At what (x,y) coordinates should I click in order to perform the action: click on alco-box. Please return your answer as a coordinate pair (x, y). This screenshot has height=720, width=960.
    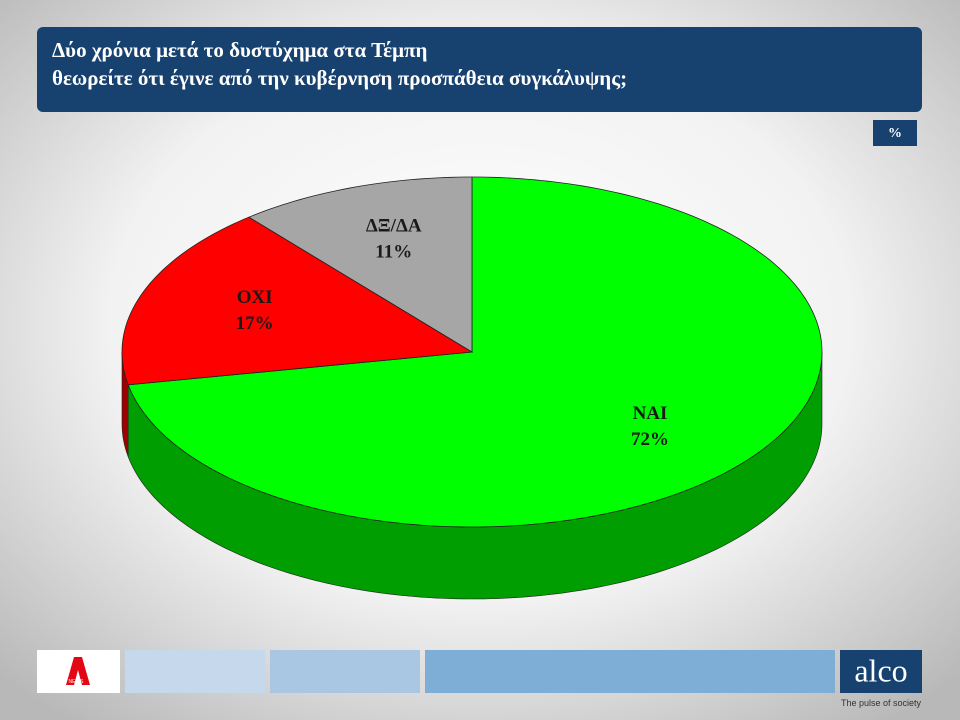
    Looking at the image, I should click on (881, 671).